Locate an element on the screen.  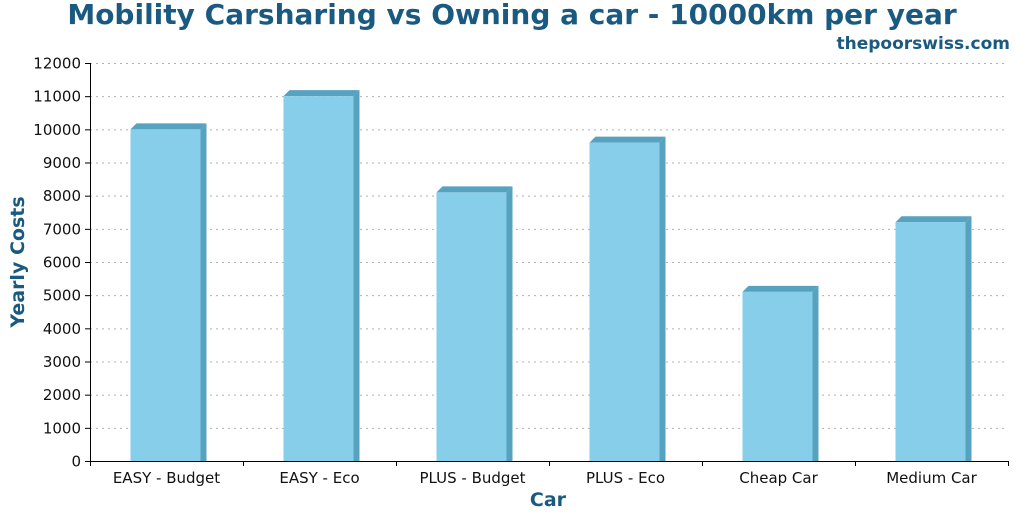
y-tick-label: 2000 is located at coordinates (62, 395).